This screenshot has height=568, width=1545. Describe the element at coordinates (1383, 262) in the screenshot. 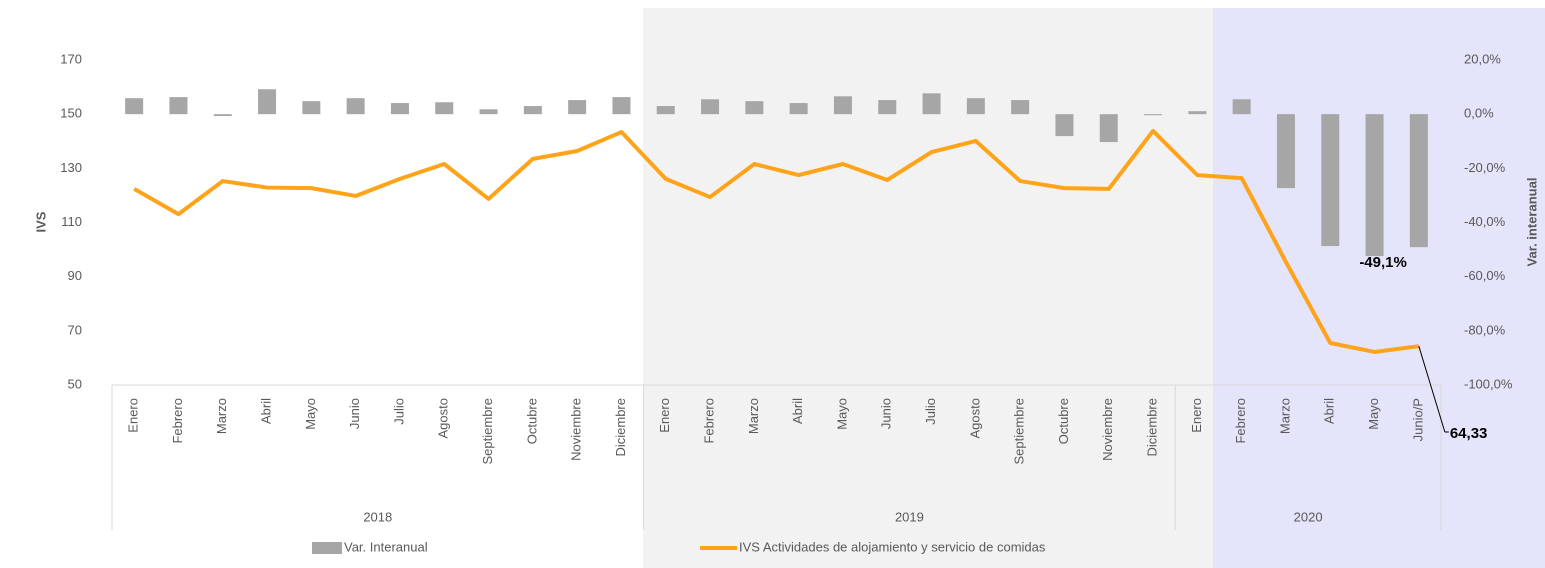

I see `data-label: -49,1%` at that location.